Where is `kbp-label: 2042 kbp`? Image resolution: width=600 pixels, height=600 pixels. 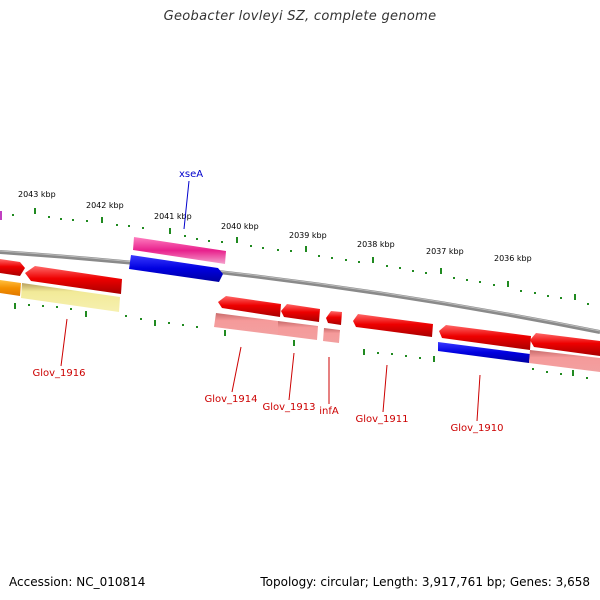 kbp-label: 2042 kbp is located at coordinates (105, 205).